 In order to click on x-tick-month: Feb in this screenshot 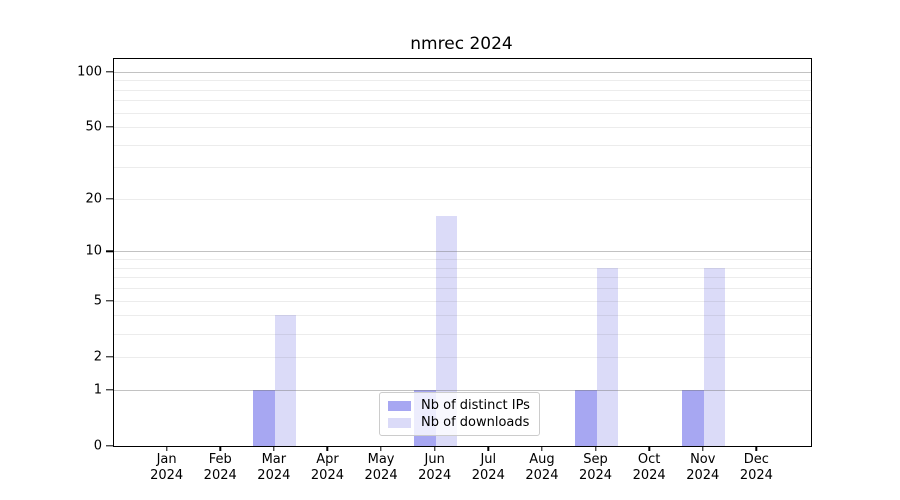, I will do `click(220, 459)`.